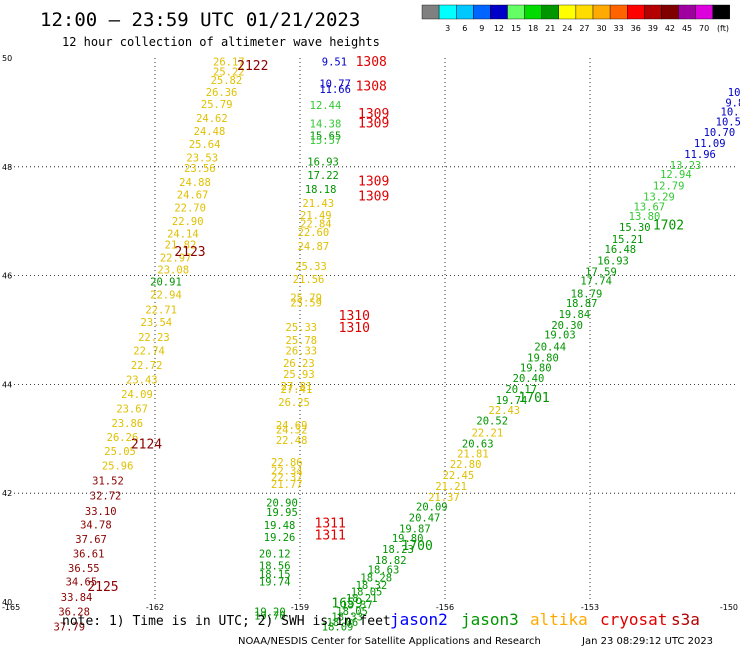 The height and width of the screenshot is (650, 740). Describe the element at coordinates (601, 273) in the screenshot. I see `wave-value: 17.59` at that location.